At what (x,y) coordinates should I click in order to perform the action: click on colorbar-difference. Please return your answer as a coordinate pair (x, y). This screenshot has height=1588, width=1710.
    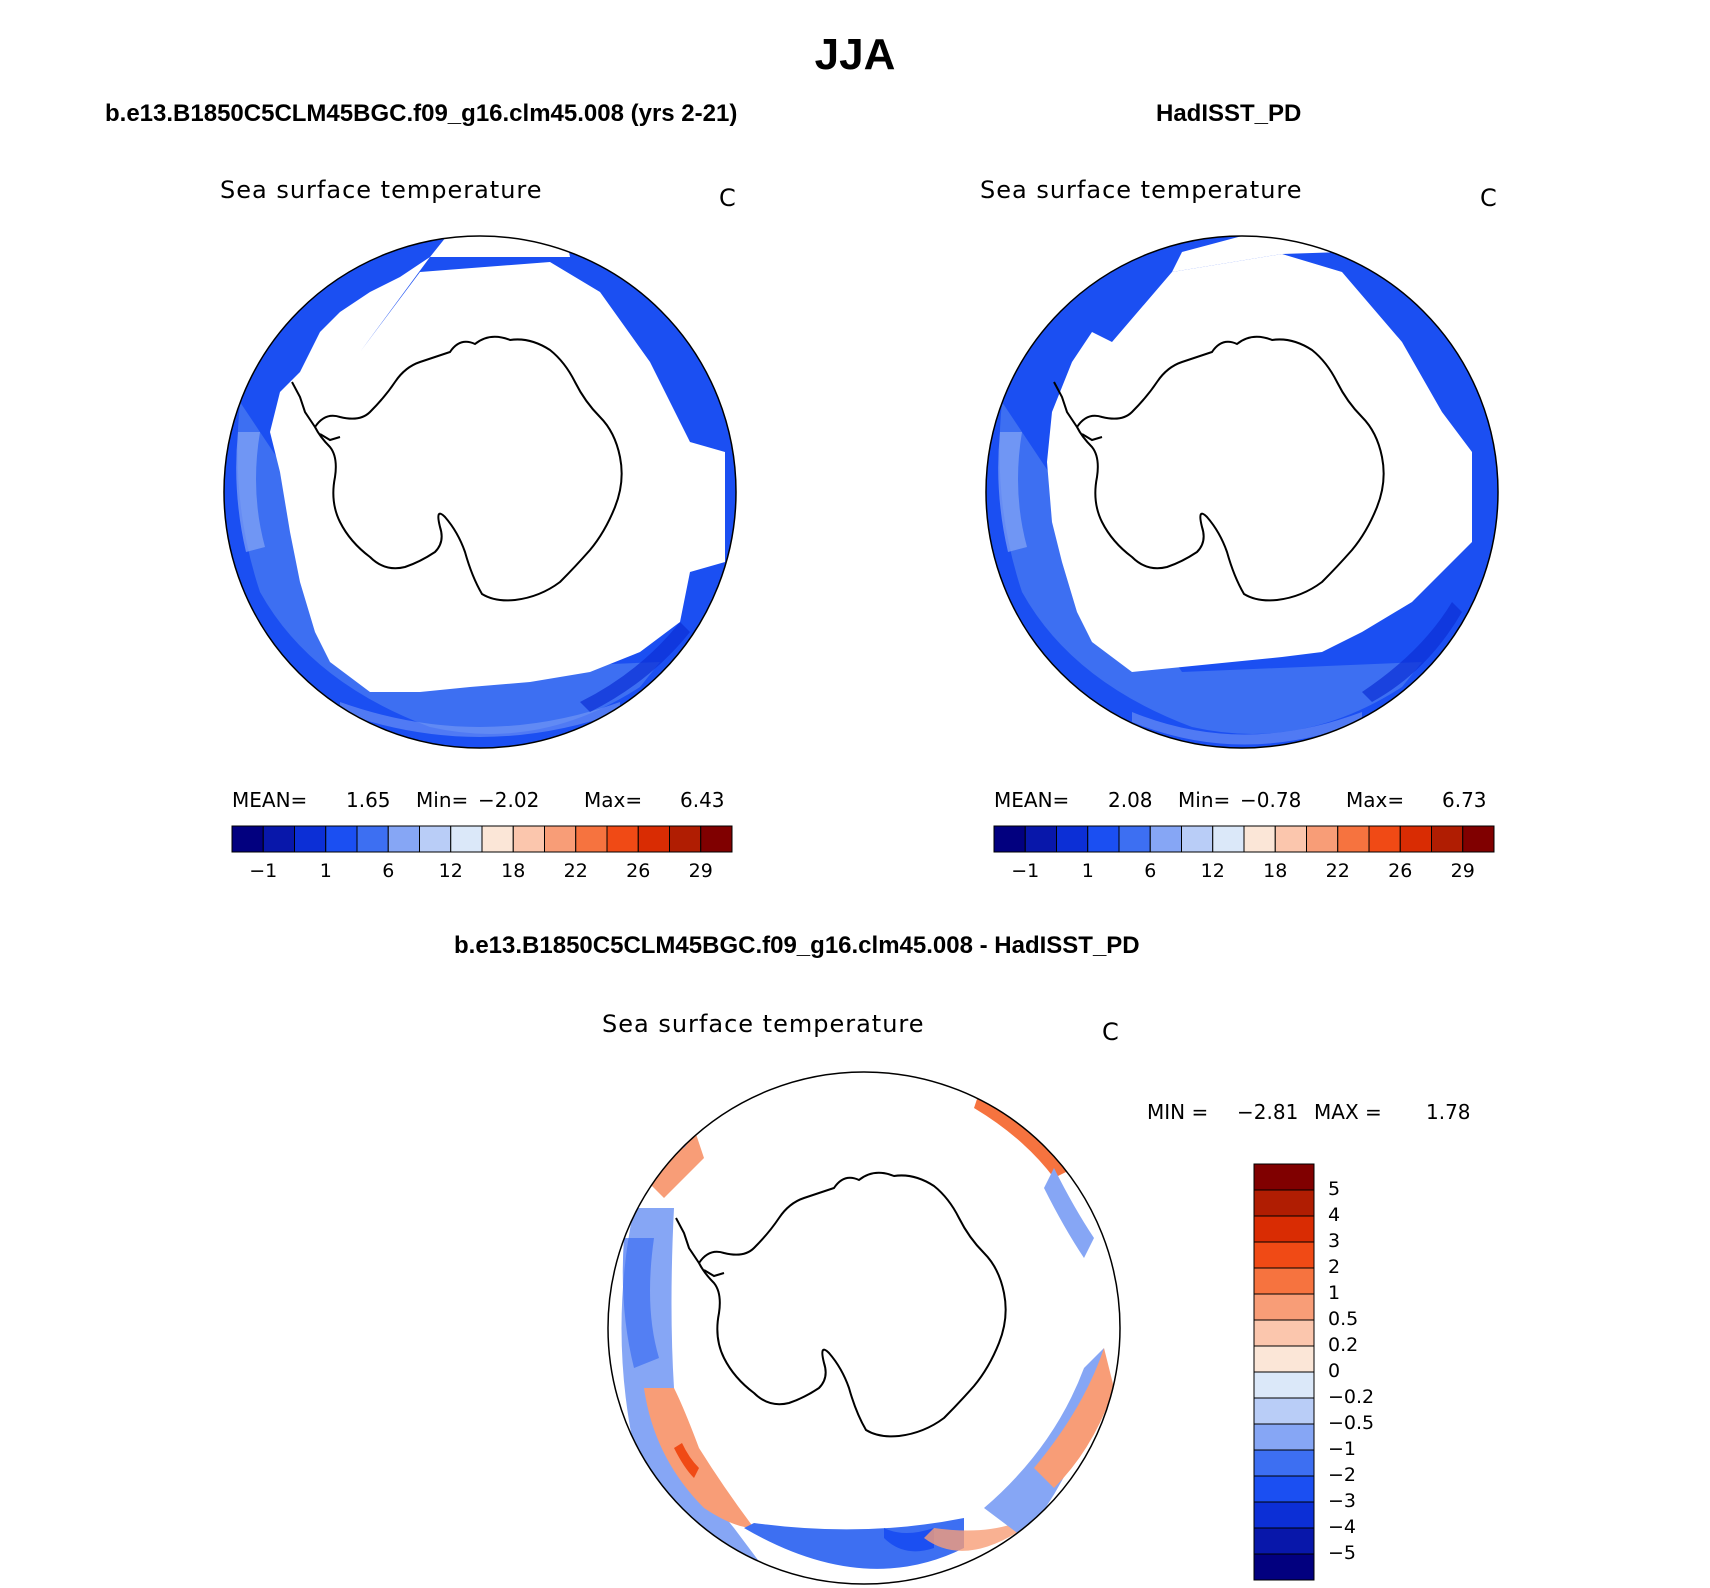
    Looking at the image, I should click on (1284, 1372).